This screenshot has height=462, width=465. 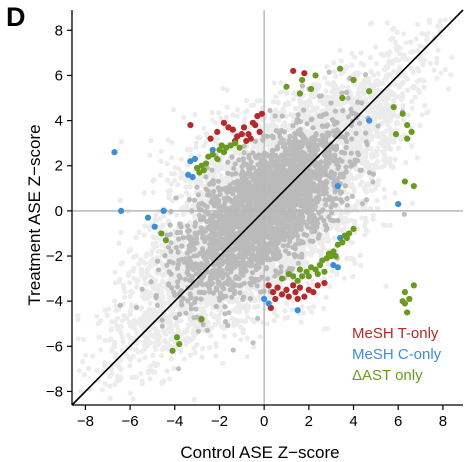 What do you see at coordinates (59, 211) in the screenshot?
I see `y-tick-label: 0` at bounding box center [59, 211].